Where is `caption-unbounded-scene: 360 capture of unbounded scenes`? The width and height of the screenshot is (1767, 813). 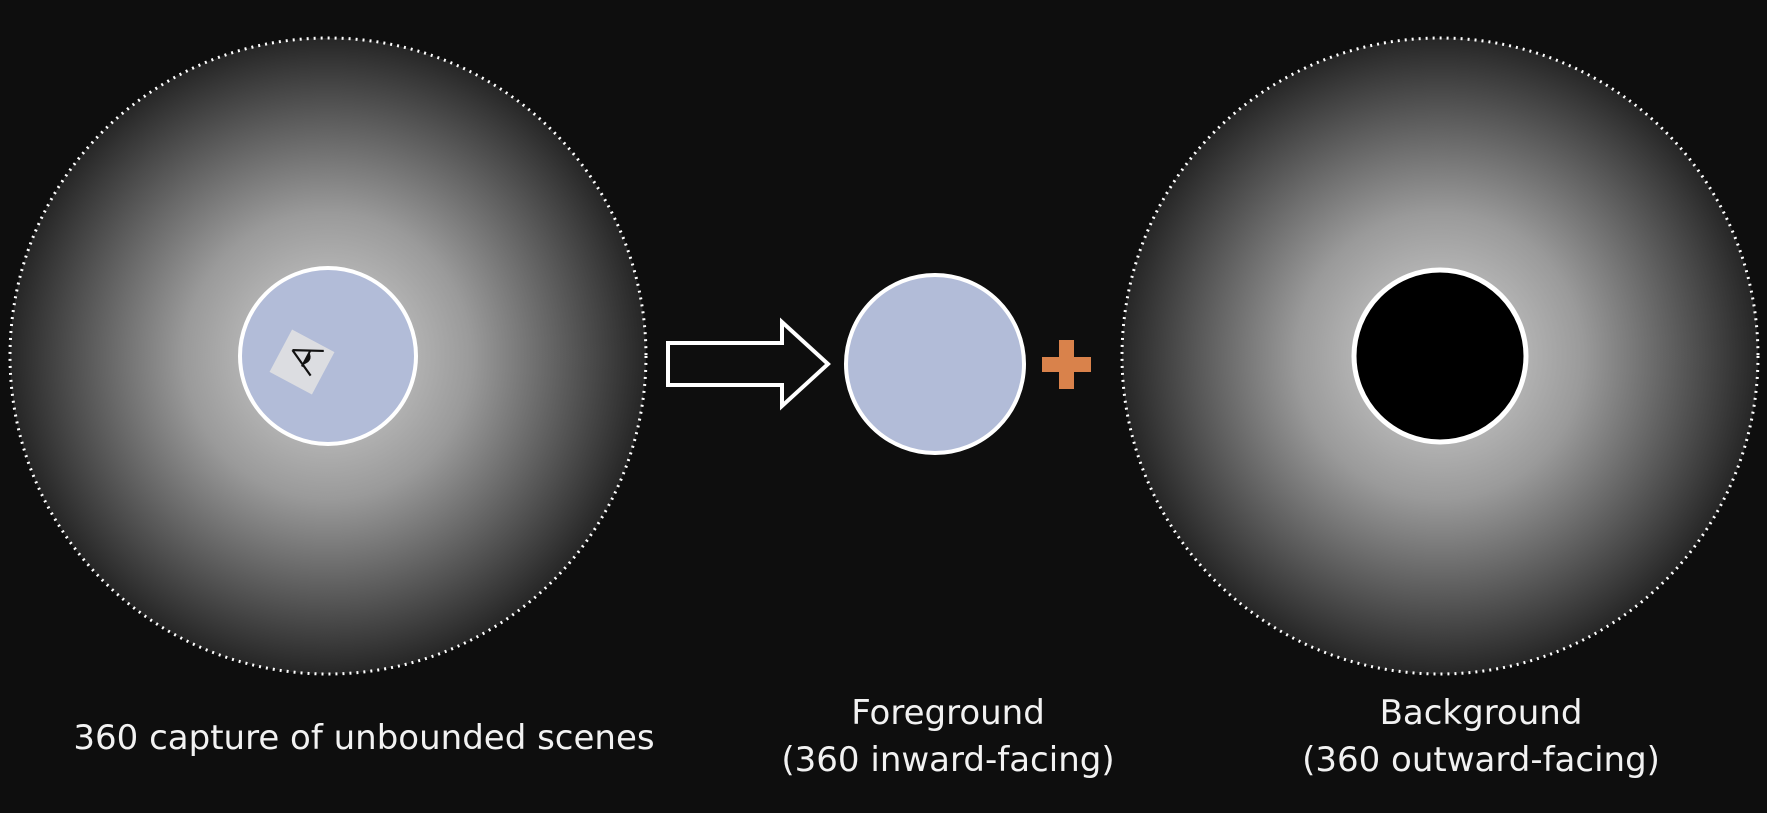 caption-unbounded-scene: 360 capture of unbounded scenes is located at coordinates (363, 738).